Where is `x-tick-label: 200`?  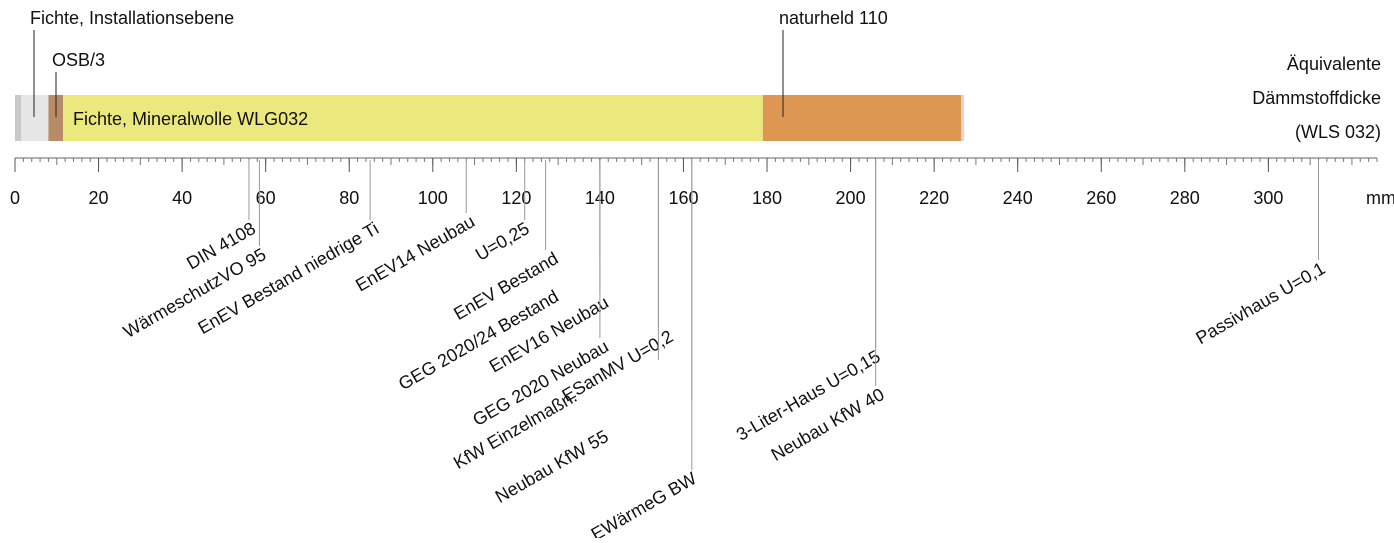
x-tick-label: 200 is located at coordinates (851, 198).